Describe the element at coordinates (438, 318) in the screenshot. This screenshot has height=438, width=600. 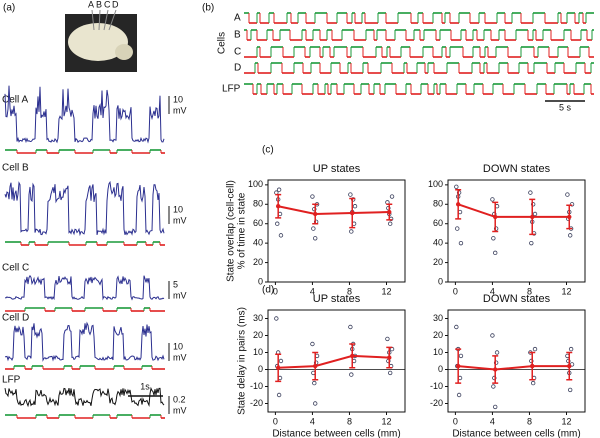
I see `y-tick-label: 30` at that location.